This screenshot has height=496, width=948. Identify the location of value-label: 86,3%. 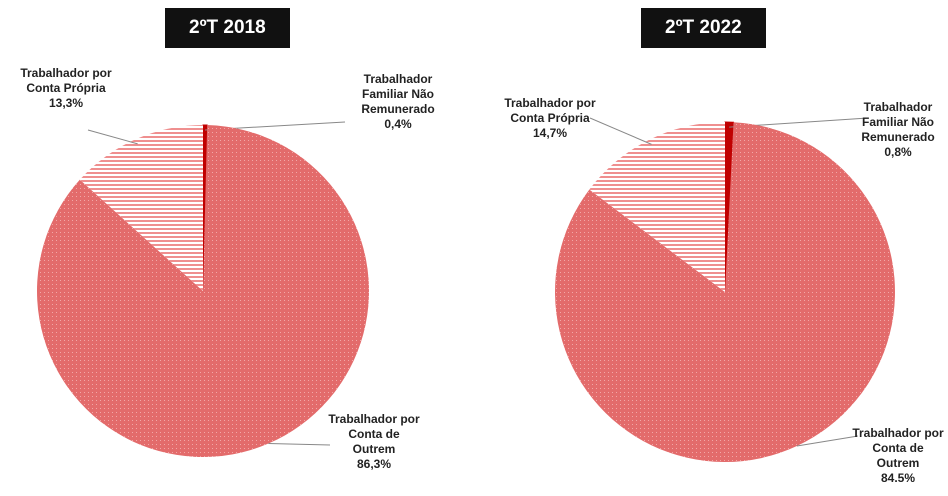
(374, 464).